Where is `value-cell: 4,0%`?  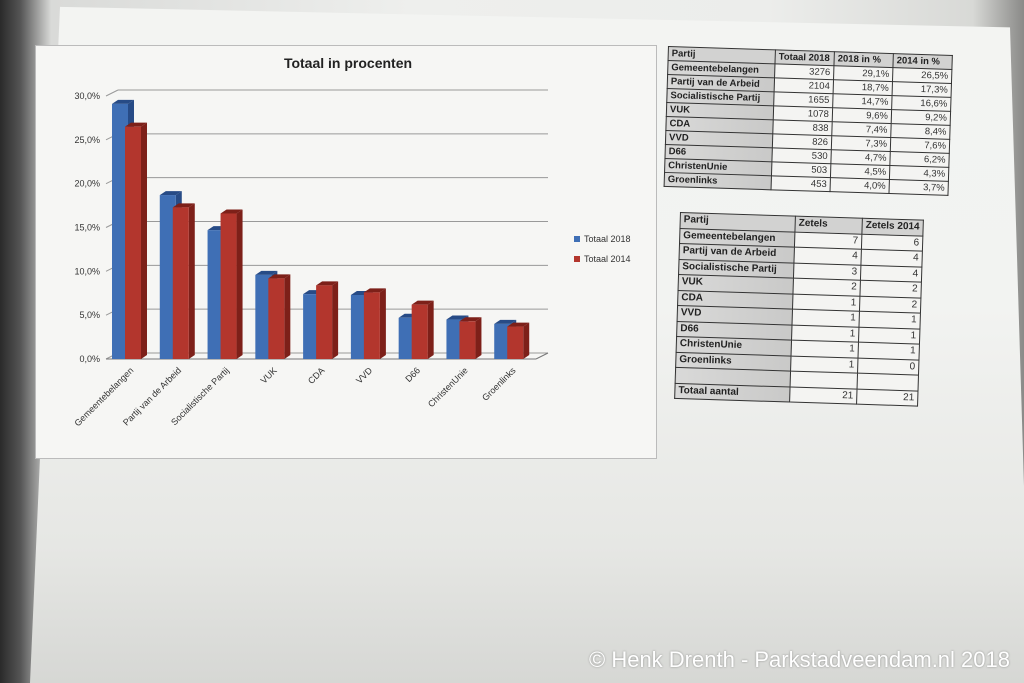 value-cell: 4,0% is located at coordinates (860, 185).